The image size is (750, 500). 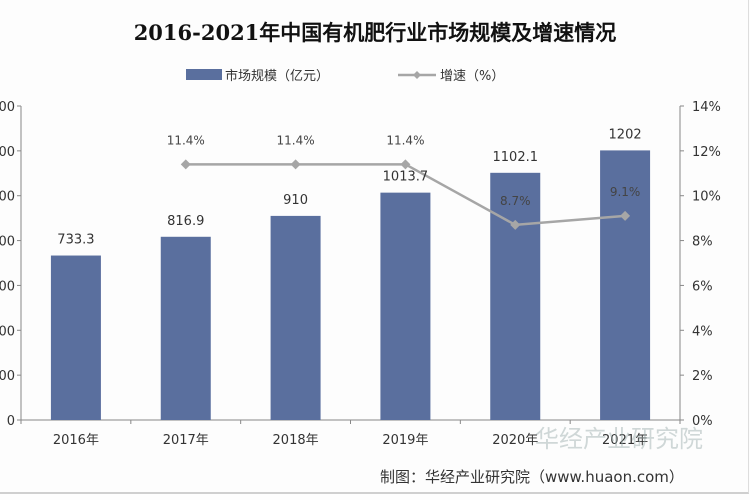 I want to click on source-note: 制图：华经产业研究院（www.huaon.com）, so click(x=532, y=477).